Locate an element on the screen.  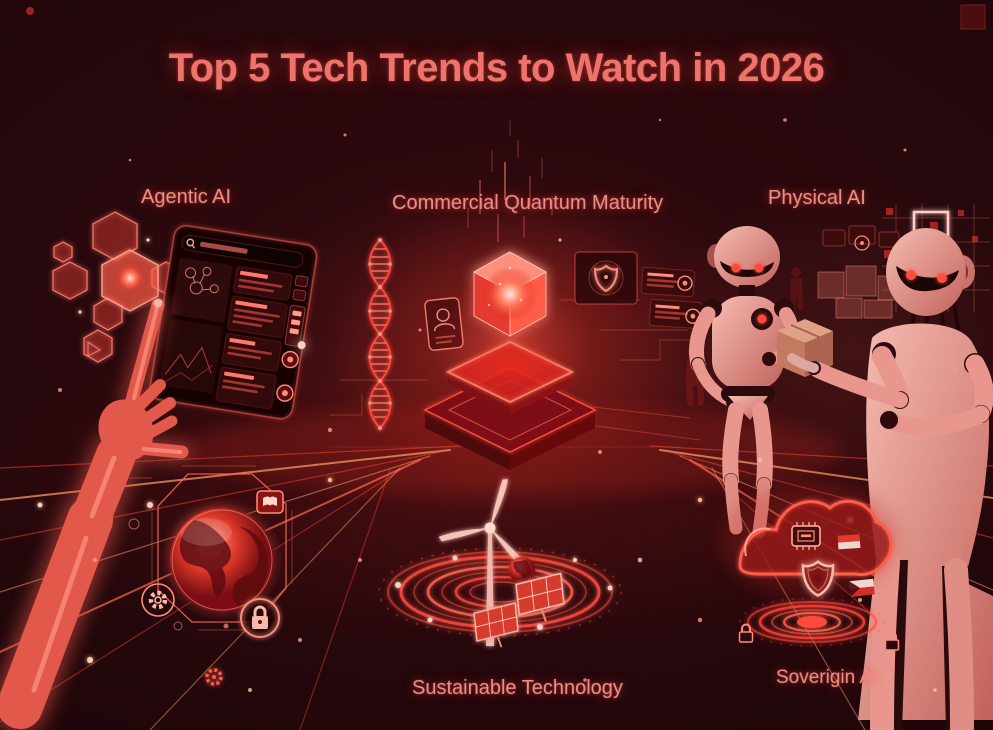
cloud-module is located at coordinates (811, 566).